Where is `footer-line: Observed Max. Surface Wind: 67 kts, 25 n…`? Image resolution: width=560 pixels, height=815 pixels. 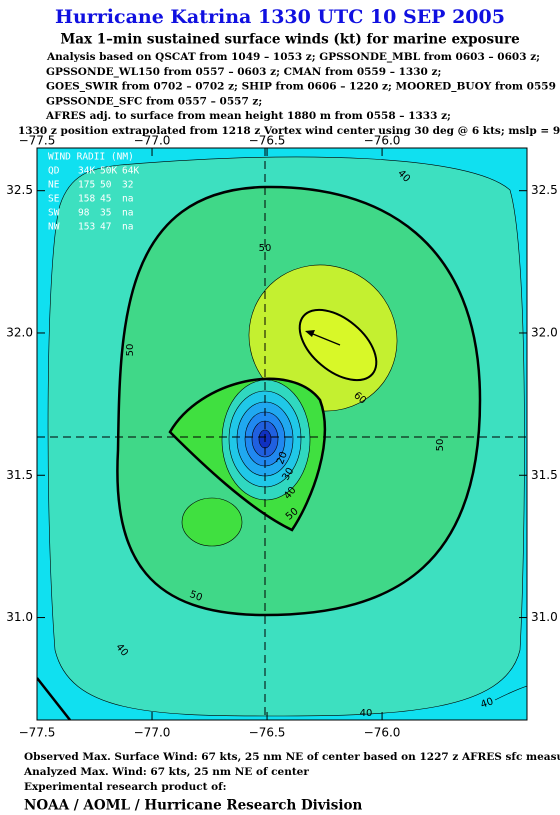
footer-line: Observed Max. Surface Wind: 67 kts, 25 n… is located at coordinates (292, 757).